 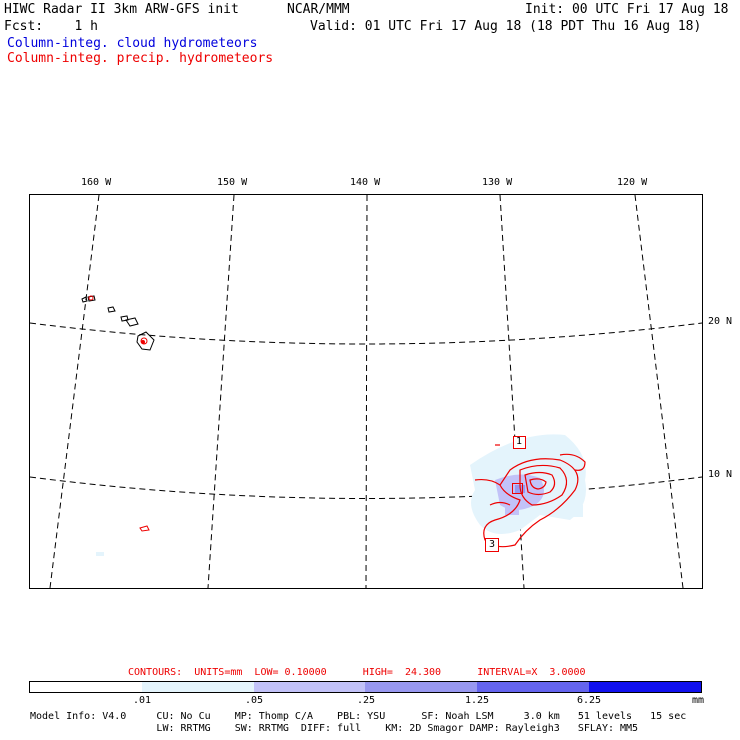 What do you see at coordinates (132, 43) in the screenshot?
I see `cloud-legend: Column-integ. cloud hydrometeors` at bounding box center [132, 43].